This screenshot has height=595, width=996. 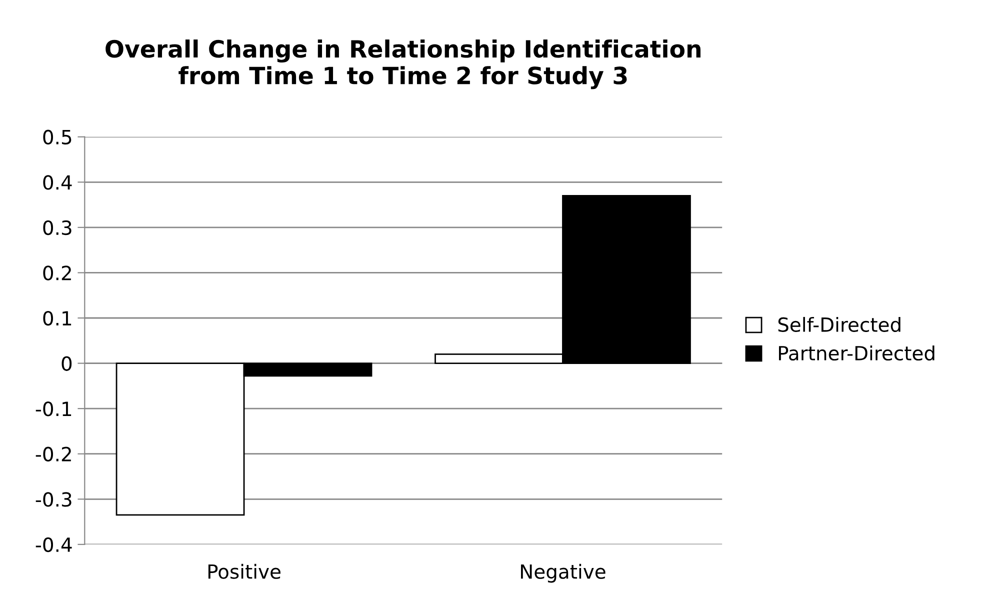 I want to click on y-tick-label: -0.4, so click(x=54, y=544).